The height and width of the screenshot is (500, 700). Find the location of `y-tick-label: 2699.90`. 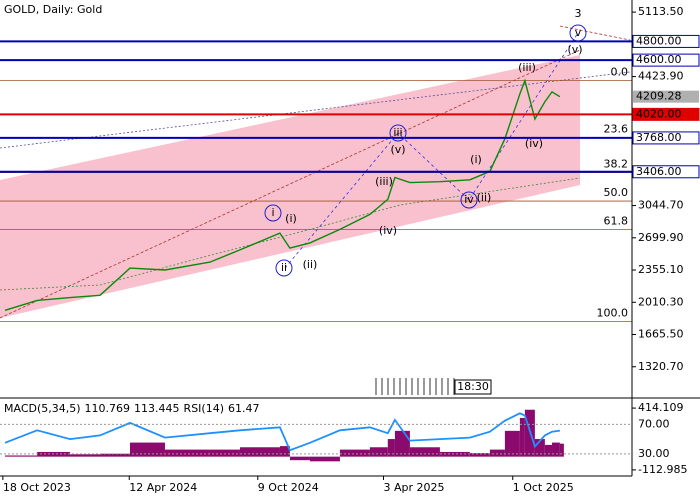

y-tick-label: 2699.90 is located at coordinates (661, 237).